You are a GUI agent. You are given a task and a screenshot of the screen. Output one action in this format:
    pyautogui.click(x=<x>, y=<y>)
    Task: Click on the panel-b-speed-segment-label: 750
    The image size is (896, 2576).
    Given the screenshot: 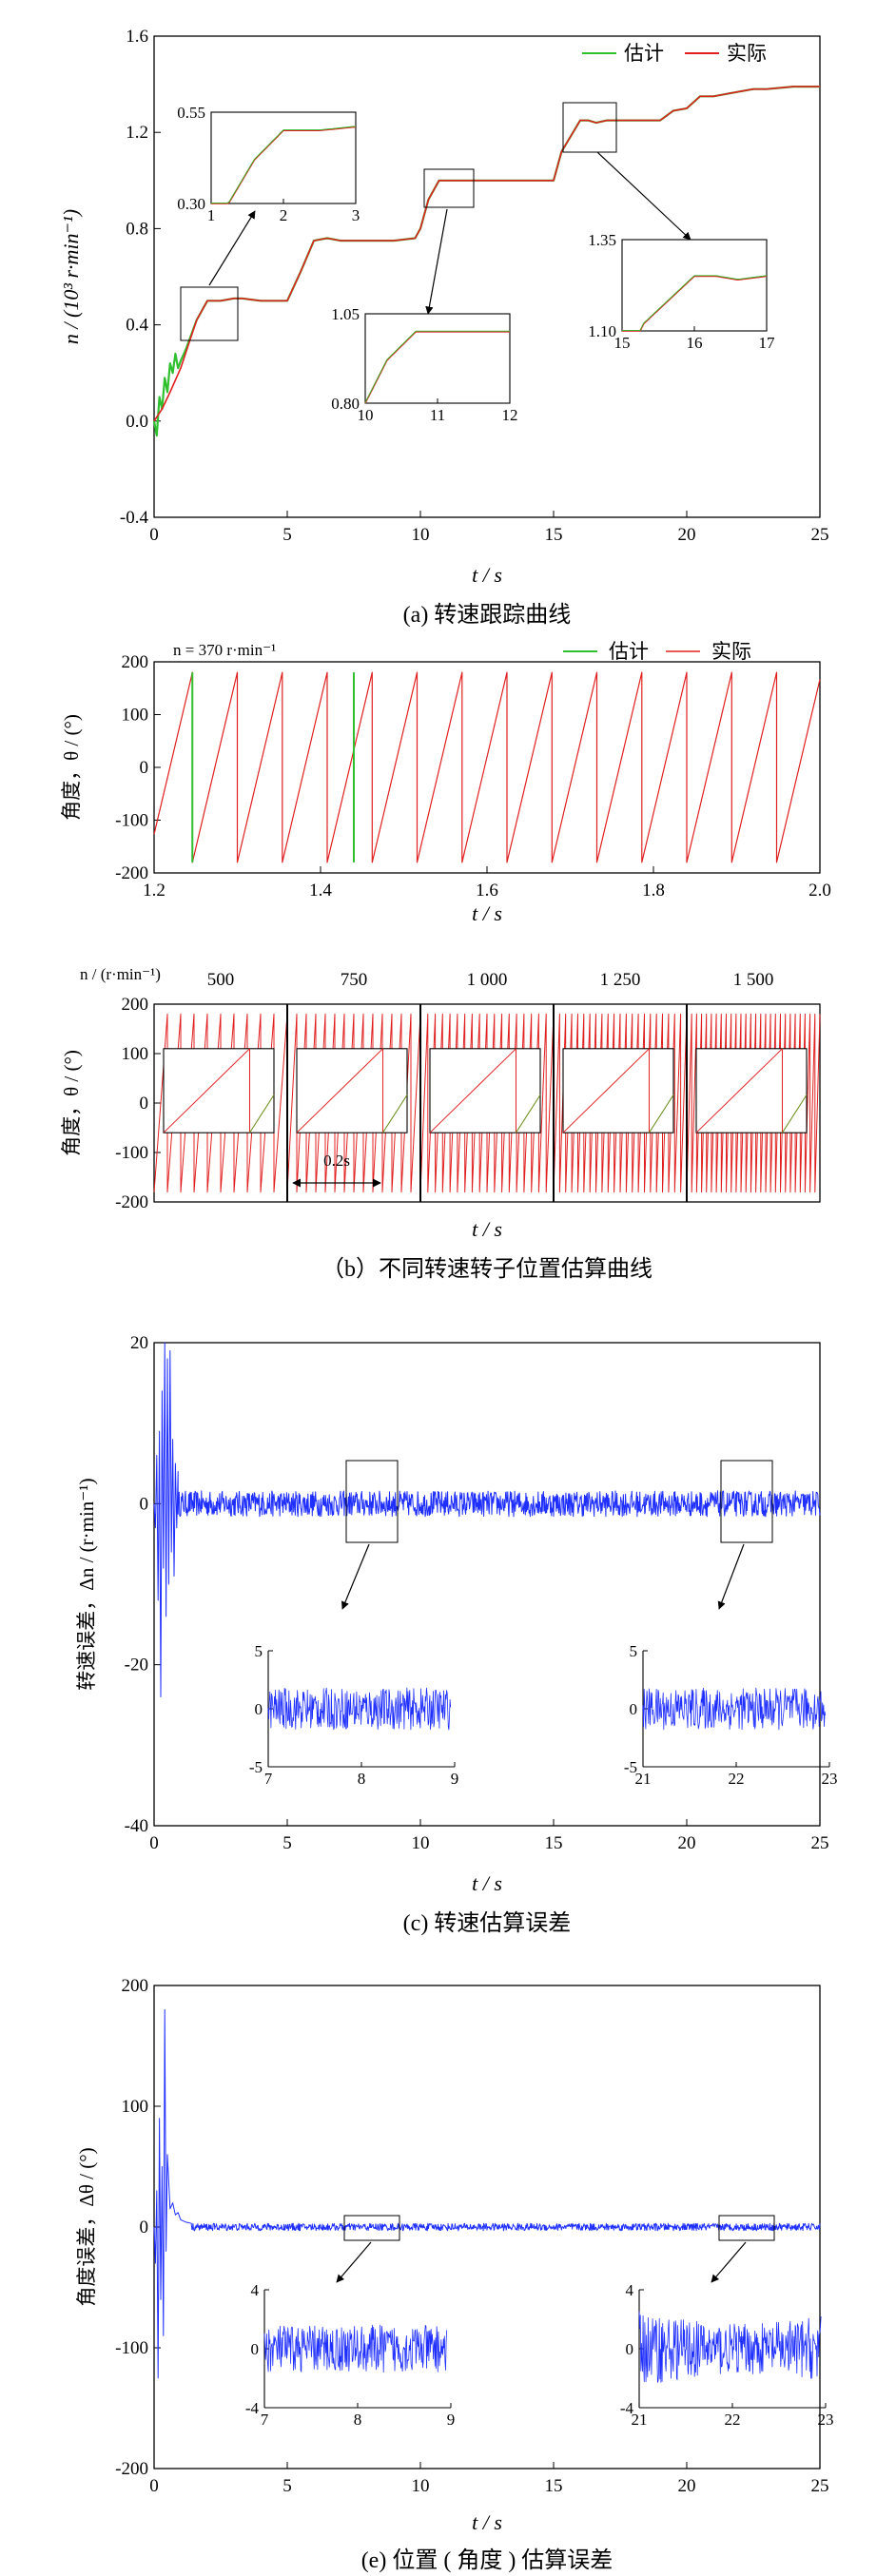 What is the action you would take?
    pyautogui.click(x=355, y=980)
    